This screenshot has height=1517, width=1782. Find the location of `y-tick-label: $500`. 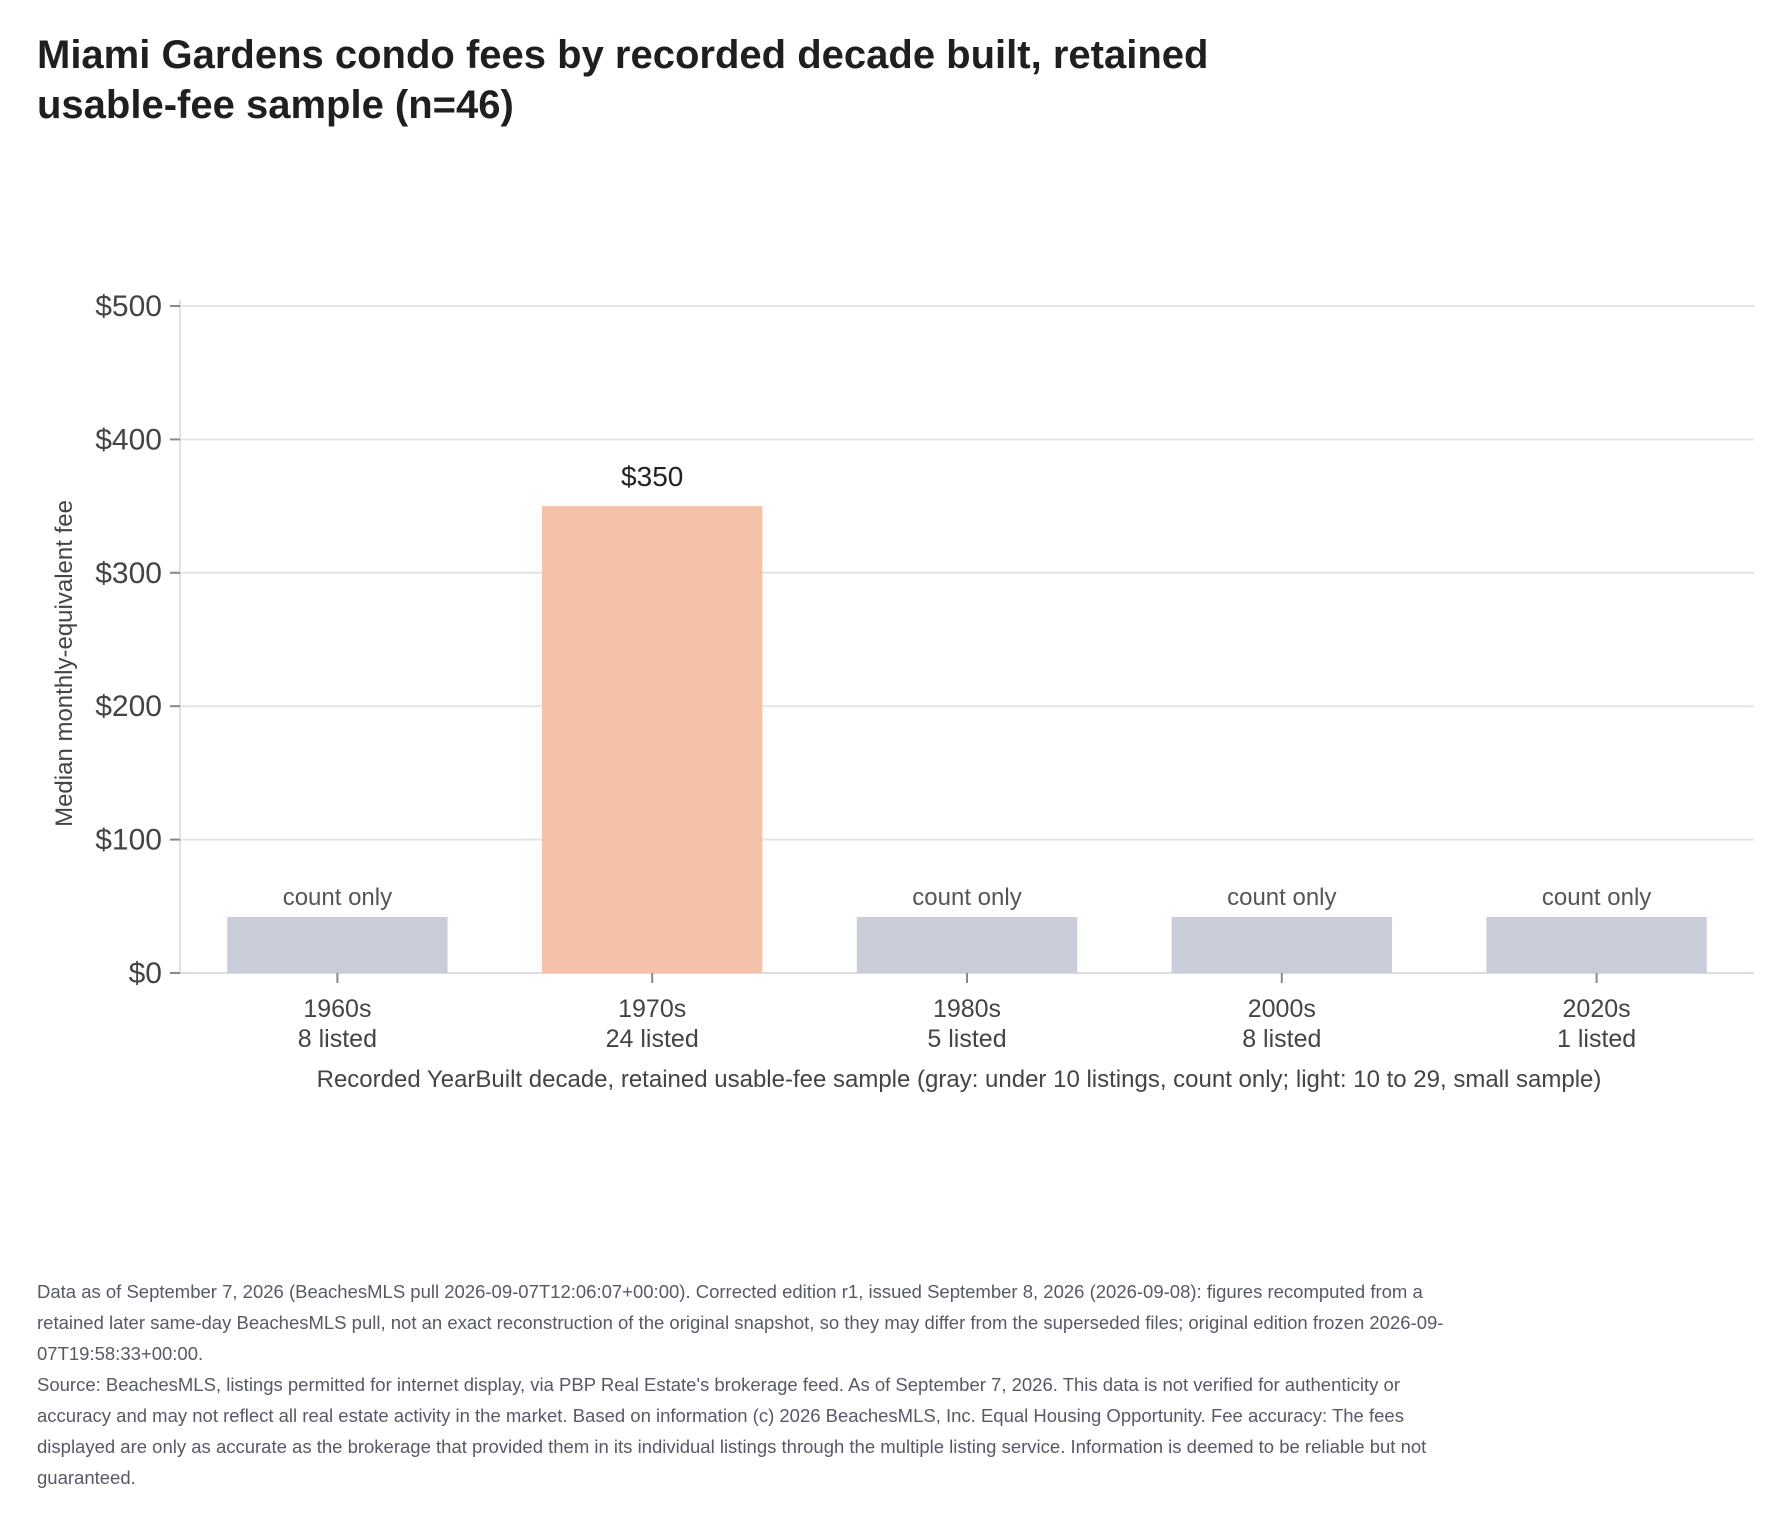

y-tick-label: $500 is located at coordinates (128, 306).